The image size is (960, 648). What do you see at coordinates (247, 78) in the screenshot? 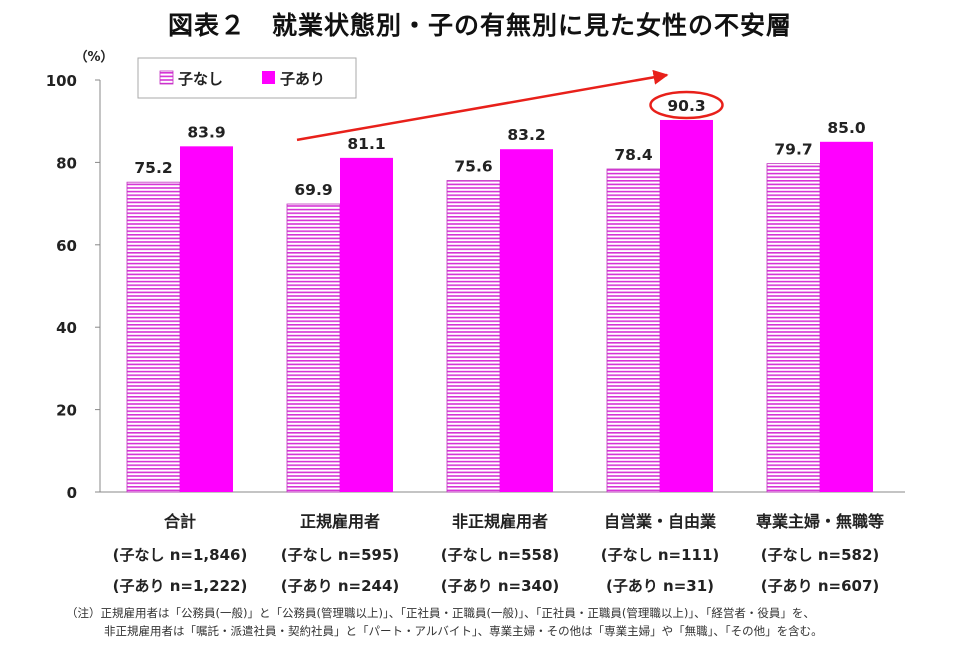
I see `legend-box` at bounding box center [247, 78].